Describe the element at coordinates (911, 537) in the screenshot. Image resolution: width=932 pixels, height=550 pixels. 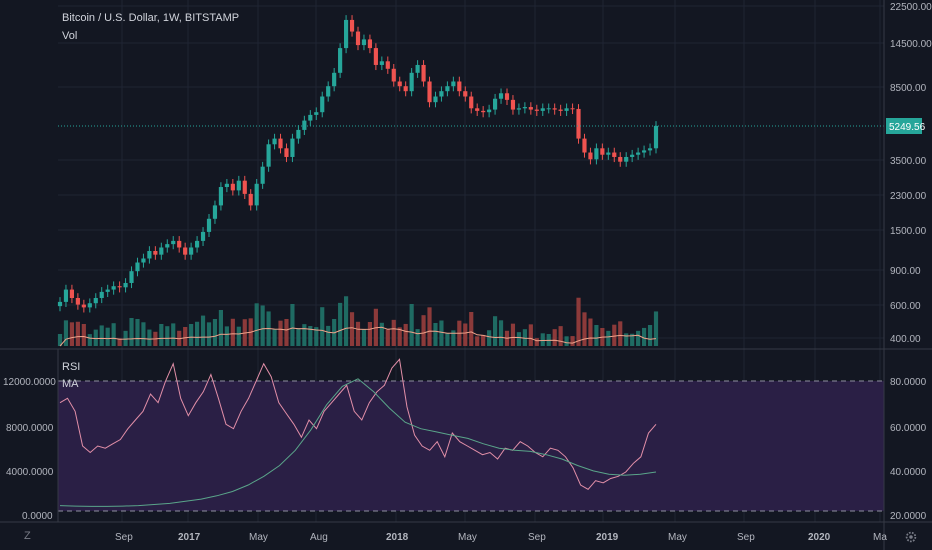
I see `gear-icon` at that location.